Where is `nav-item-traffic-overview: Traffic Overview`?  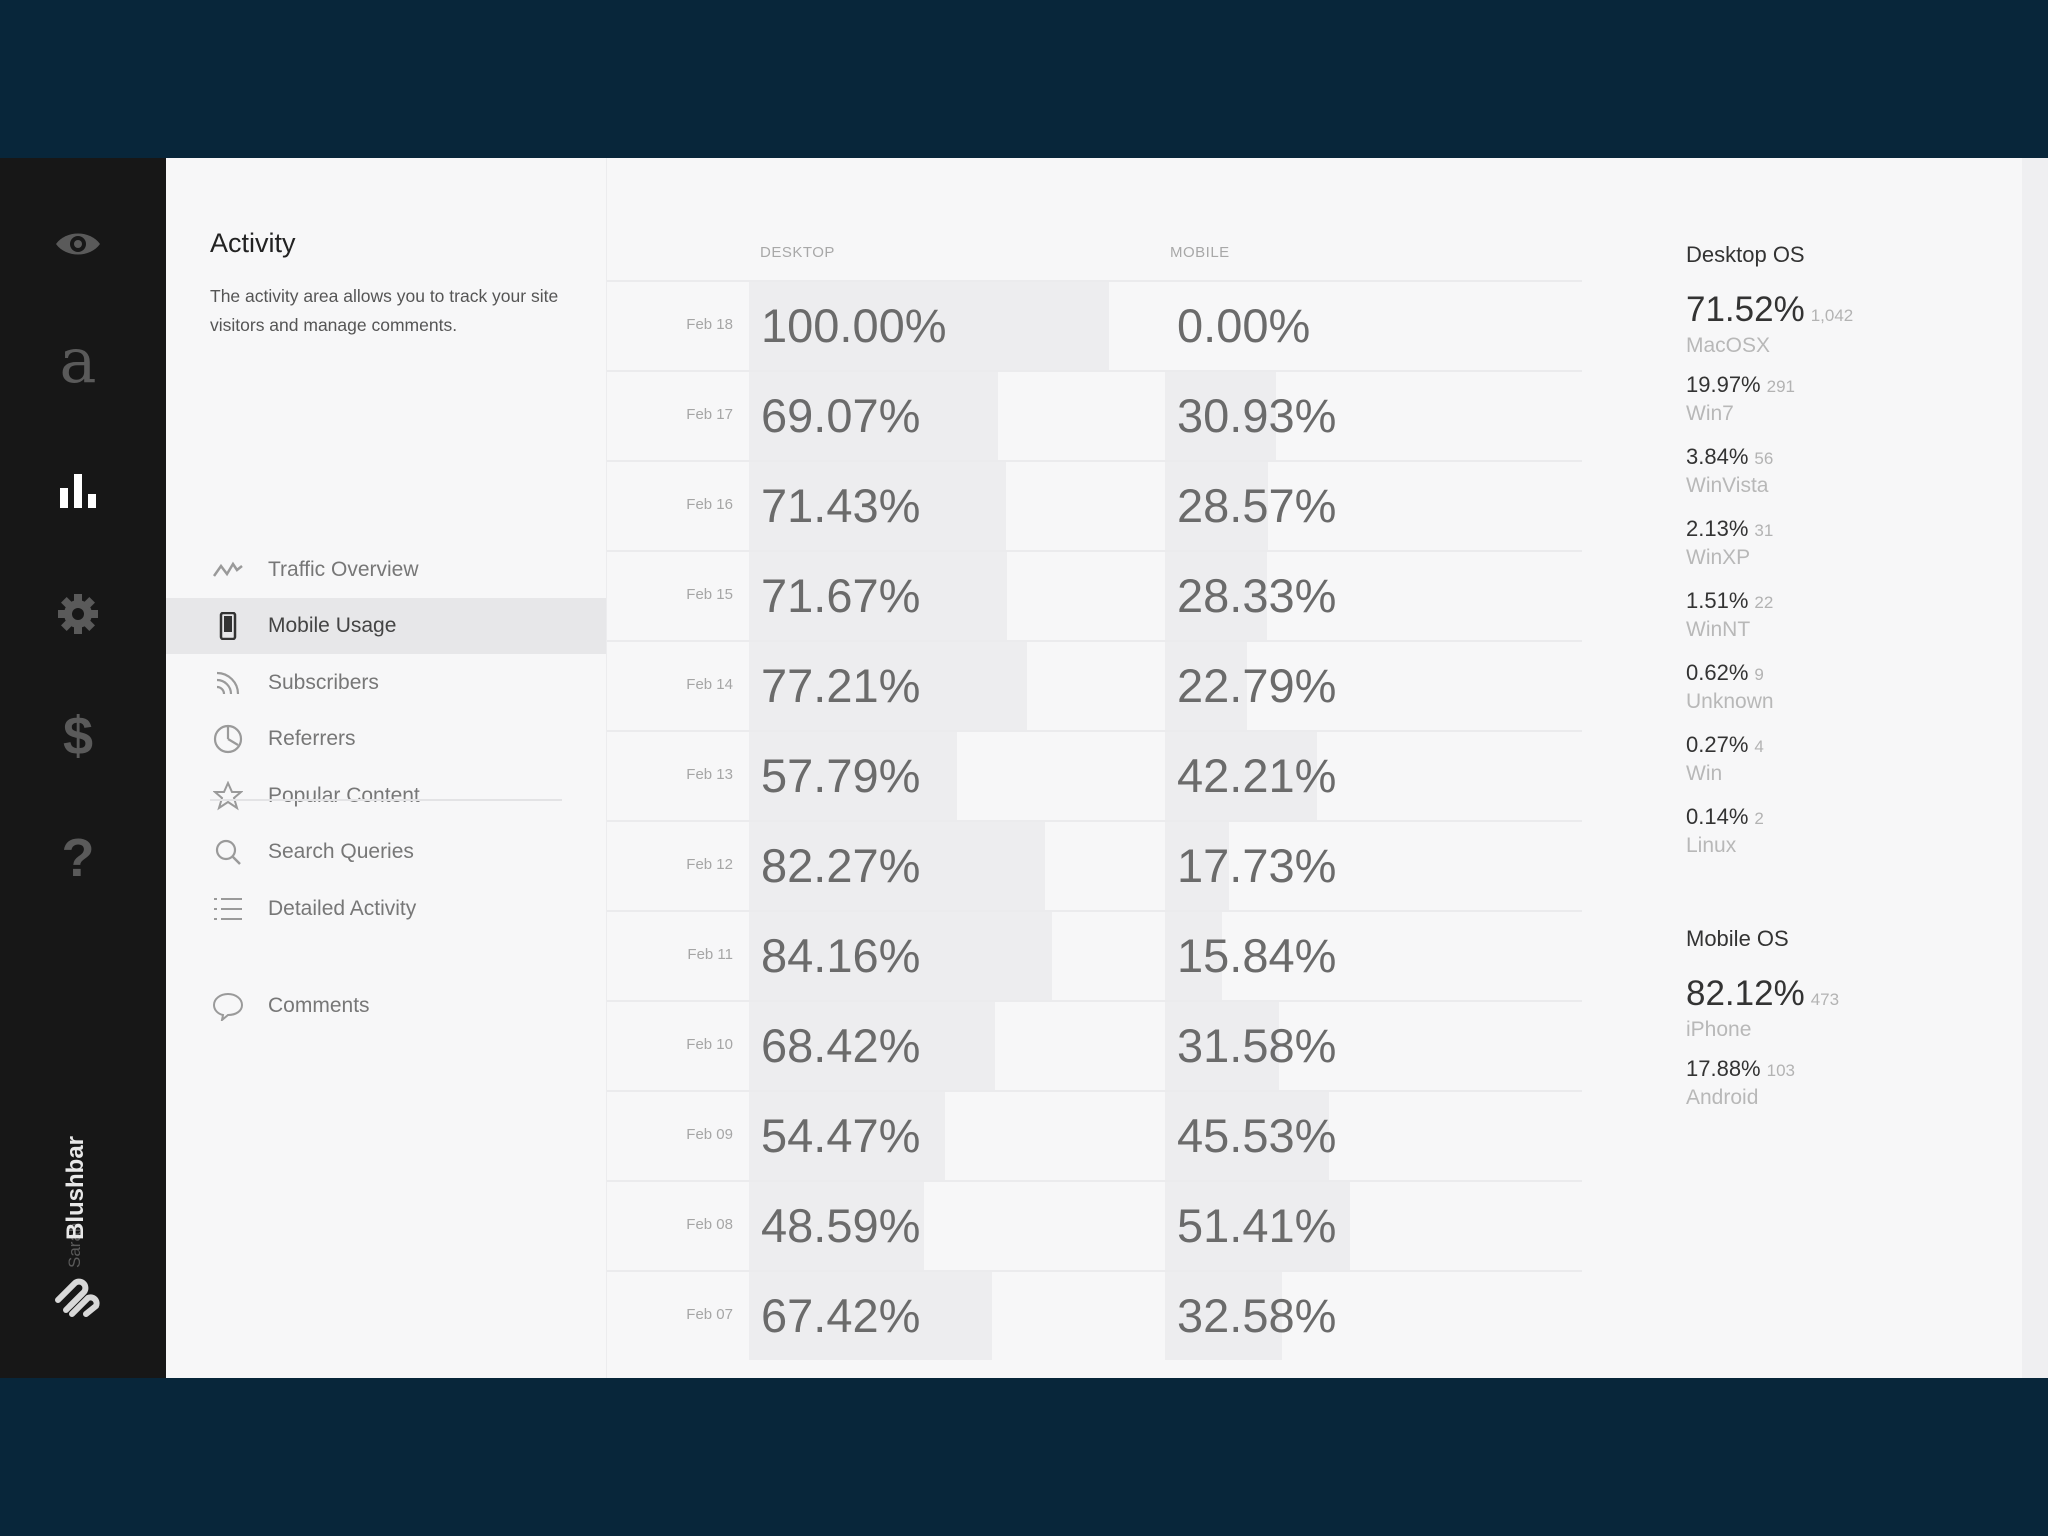 nav-item-traffic-overview: Traffic Overview is located at coordinates (386, 570).